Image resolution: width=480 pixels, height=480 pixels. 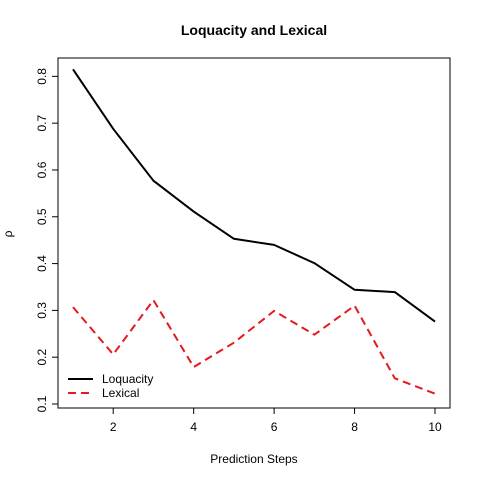 What do you see at coordinates (42, 357) in the screenshot?
I see `y-tick-label: 0.2` at bounding box center [42, 357].